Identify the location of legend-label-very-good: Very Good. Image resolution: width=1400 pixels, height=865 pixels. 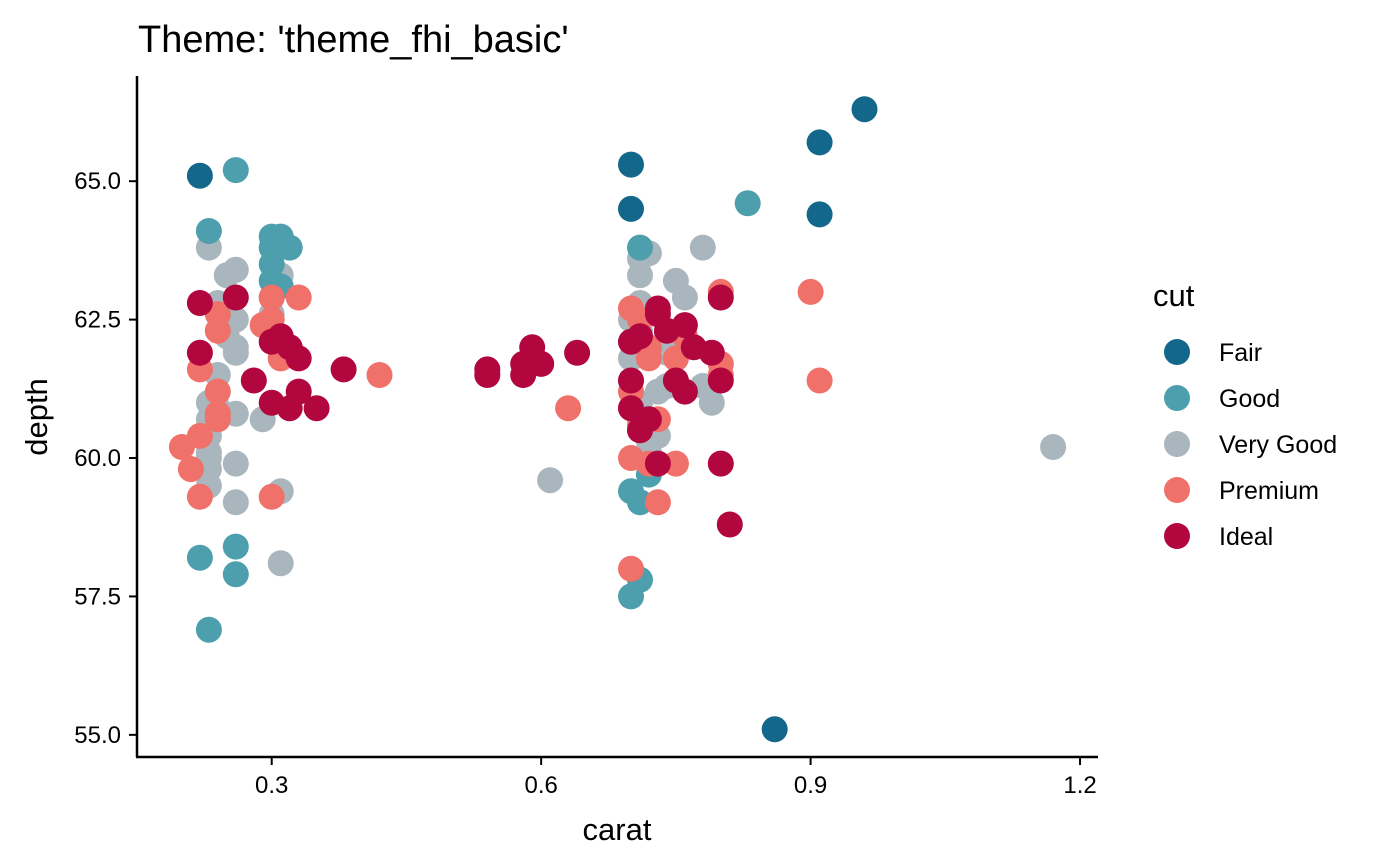
(1278, 445).